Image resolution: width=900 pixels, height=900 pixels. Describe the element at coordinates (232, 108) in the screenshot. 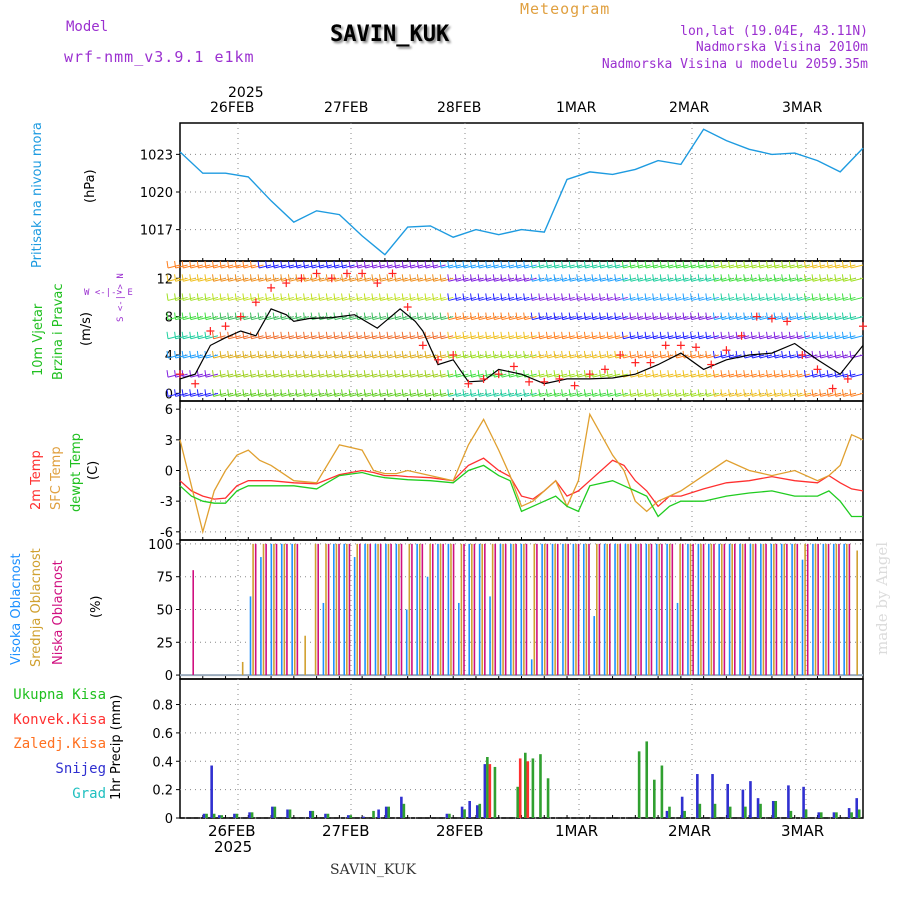

I see `top-date-26feb: 26FEB` at that location.